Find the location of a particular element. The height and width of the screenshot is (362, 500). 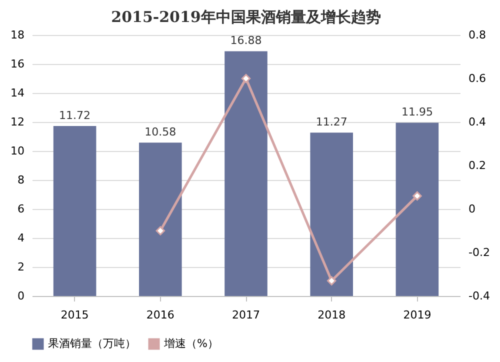

chart-title: 2015-2019年中国果酒销量及增长趋势 is located at coordinates (246, 17).